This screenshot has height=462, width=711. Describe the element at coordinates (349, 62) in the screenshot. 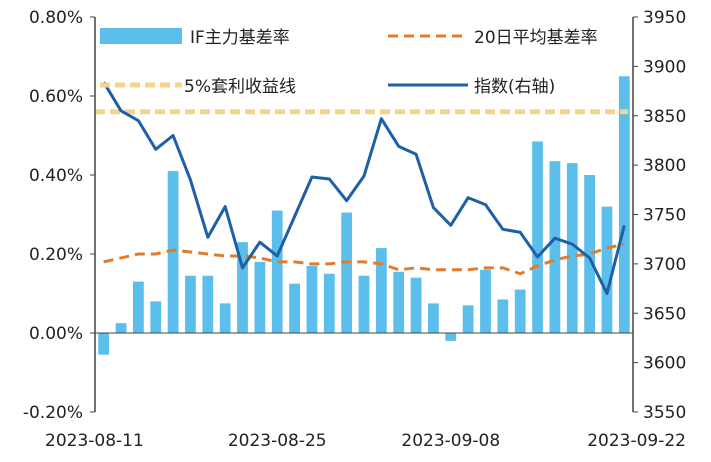

I see `legend: IF主力基差率 20日平均基差率 5%套利收益线 指数(右轴)` at that location.